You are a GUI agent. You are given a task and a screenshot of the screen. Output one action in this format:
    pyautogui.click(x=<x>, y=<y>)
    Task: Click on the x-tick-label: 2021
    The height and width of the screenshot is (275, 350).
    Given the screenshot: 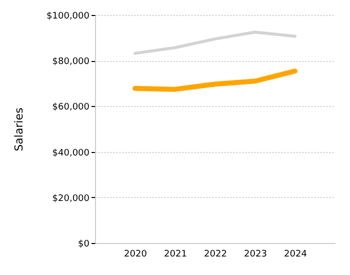 What is the action you would take?
    pyautogui.click(x=175, y=255)
    